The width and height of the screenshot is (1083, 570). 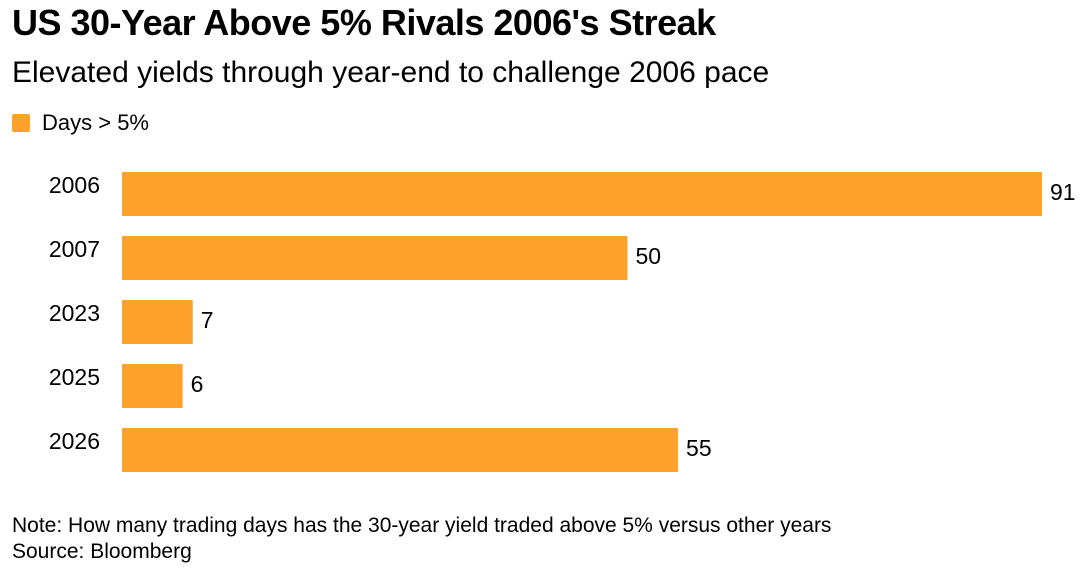 What do you see at coordinates (152, 386) in the screenshot?
I see `bar-2025` at bounding box center [152, 386].